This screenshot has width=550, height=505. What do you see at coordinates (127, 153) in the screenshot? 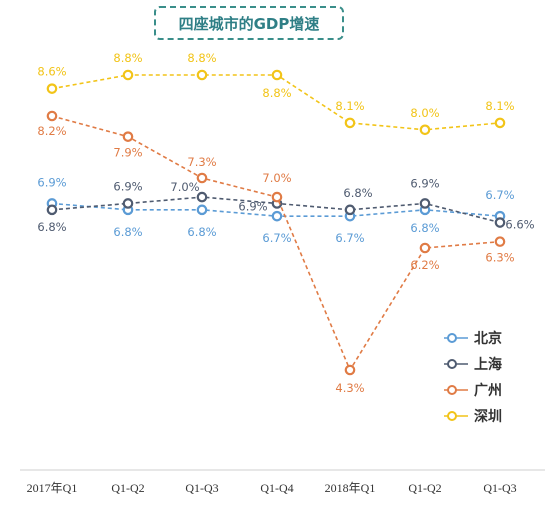
I see `data-label: 7.9%` at bounding box center [127, 153].